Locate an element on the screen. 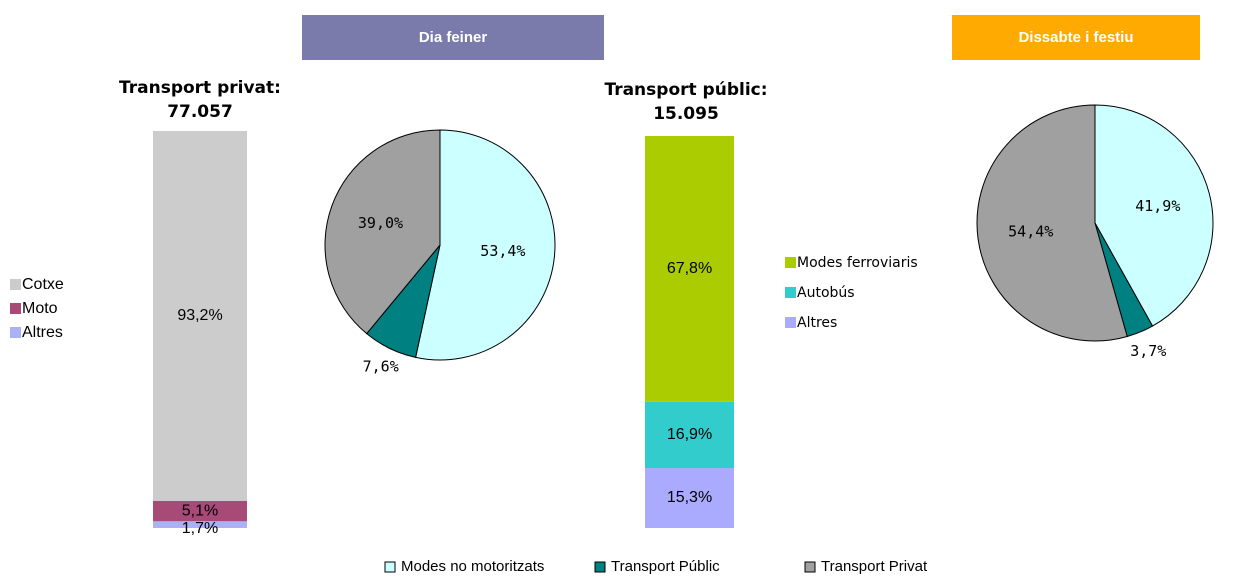  value-label: 7,6% is located at coordinates (381, 367).